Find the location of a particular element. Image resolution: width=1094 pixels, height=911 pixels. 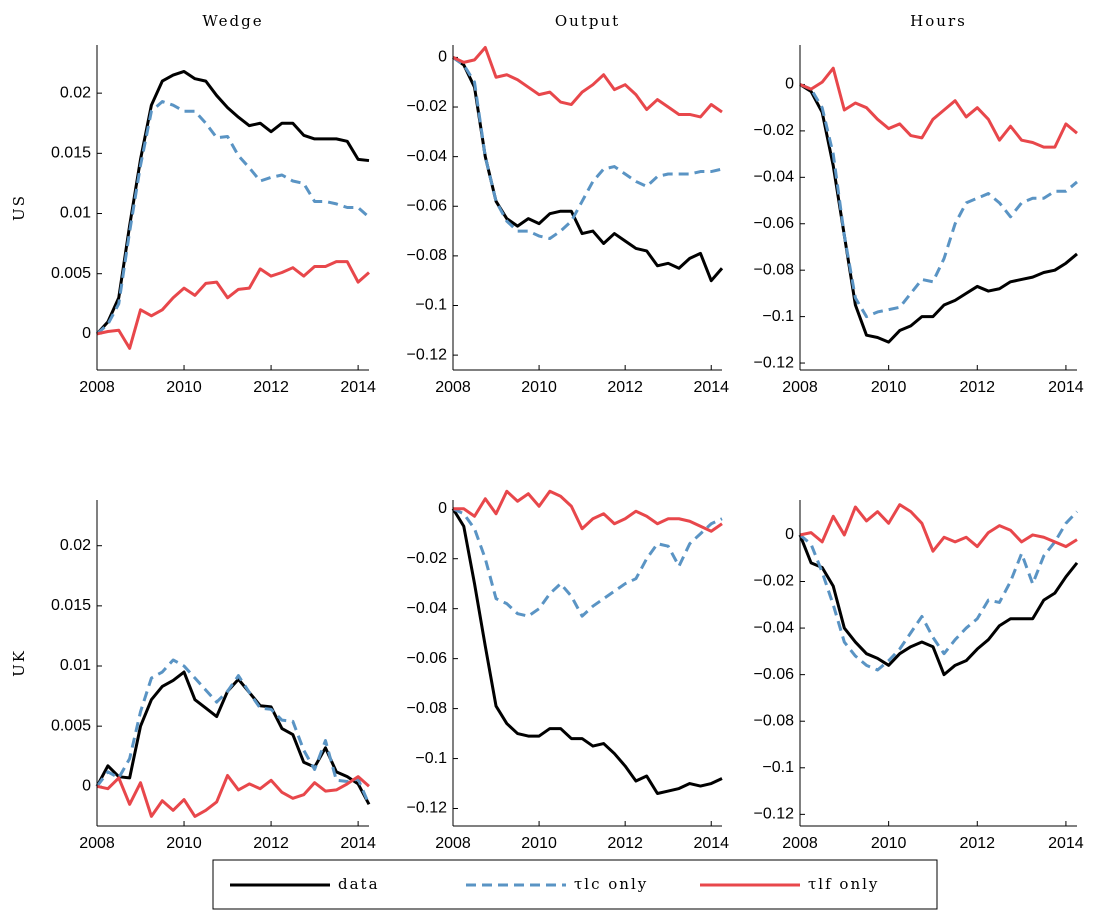

row-label: US is located at coordinates (19, 207).